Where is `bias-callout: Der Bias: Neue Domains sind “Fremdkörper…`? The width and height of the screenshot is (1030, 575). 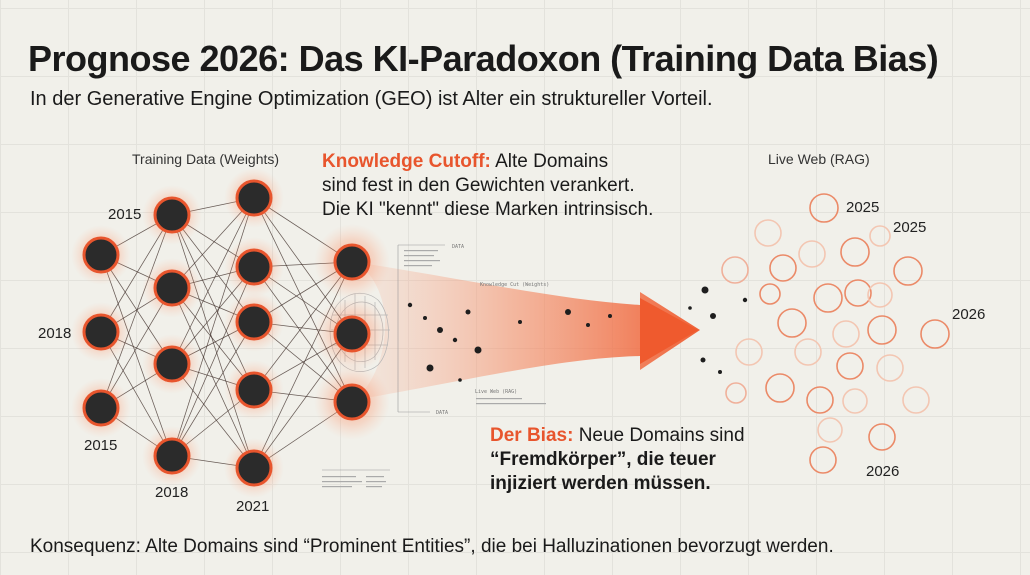
bias-callout: Der Bias: Neue Domains sind “Fremdkörper… is located at coordinates (617, 460).